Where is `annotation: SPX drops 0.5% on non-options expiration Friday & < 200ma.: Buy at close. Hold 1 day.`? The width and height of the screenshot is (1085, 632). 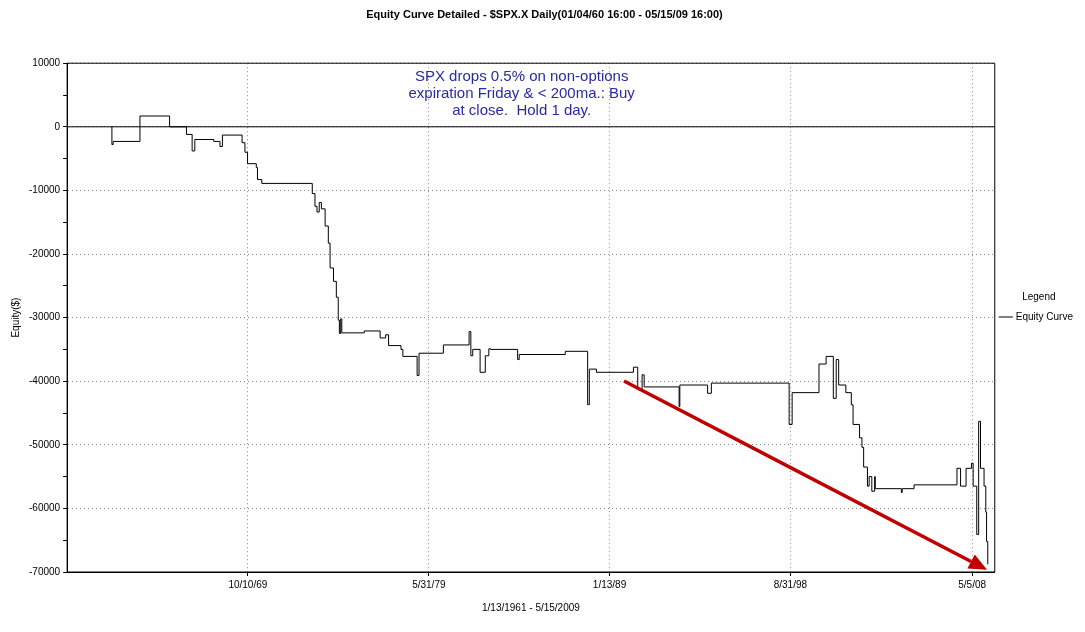 annotation: SPX drops 0.5% on non-options expiration Friday & < 200ma.: Buy at close. Hold 1 day. is located at coordinates (522, 92).